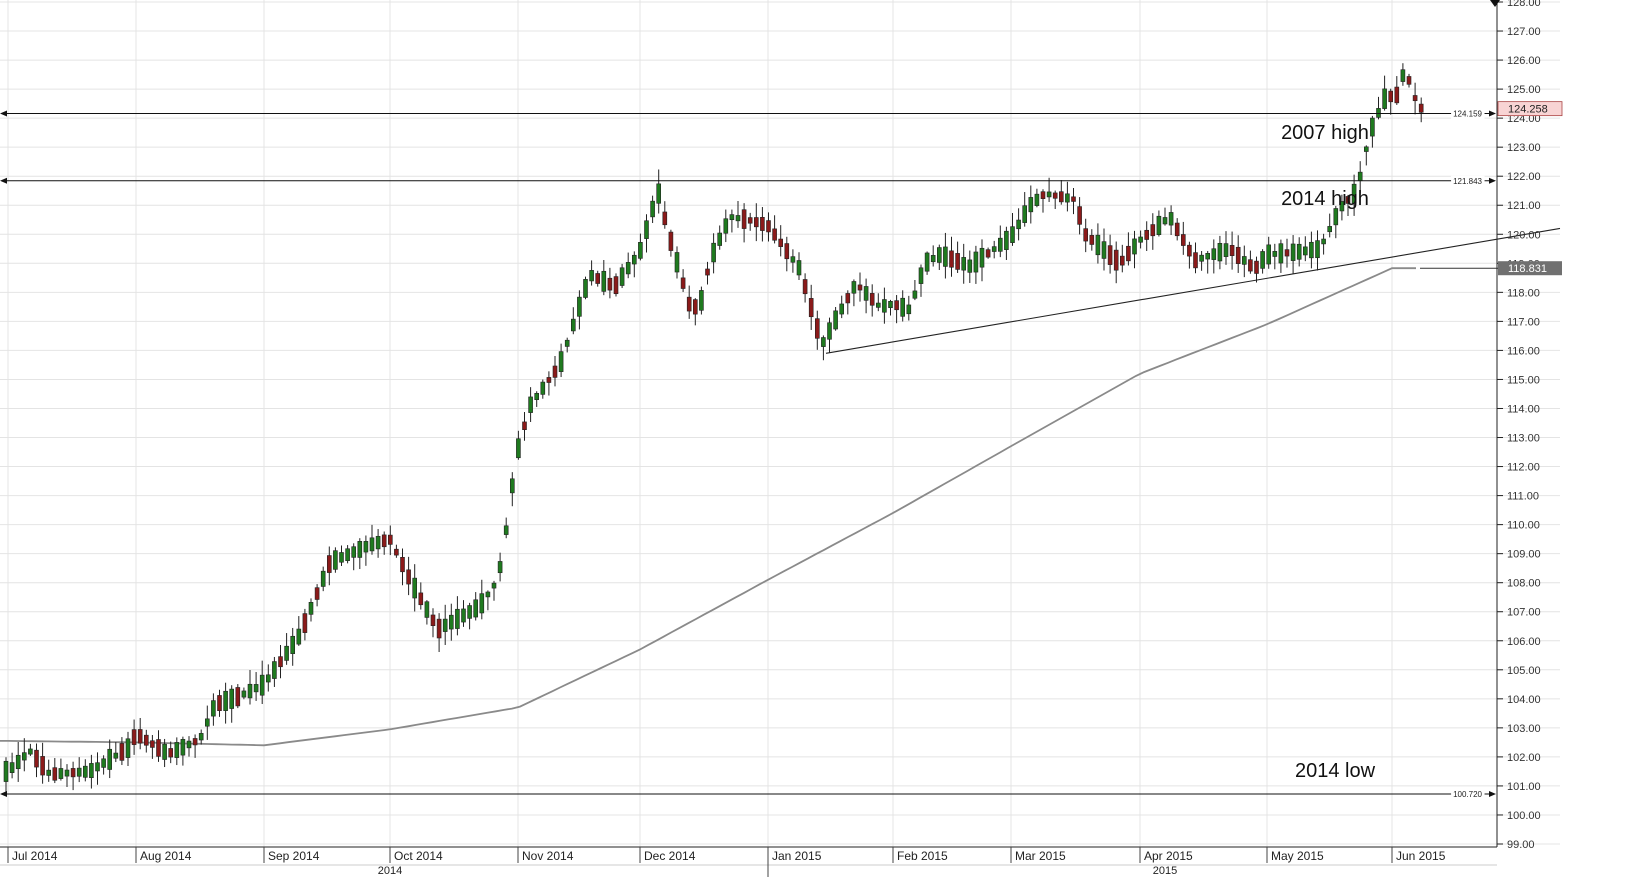  Describe the element at coordinates (294, 856) in the screenshot. I see `x-tick-label: Sep 2014` at that location.